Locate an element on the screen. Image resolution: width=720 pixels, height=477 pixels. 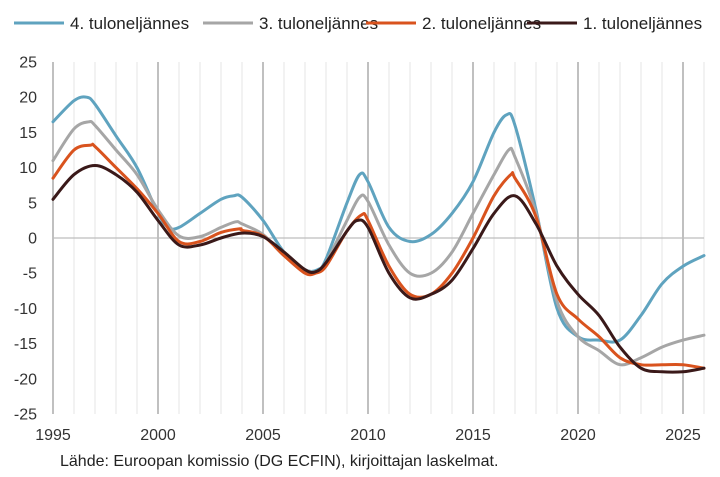
x-tick-label: 2010 is located at coordinates (368, 435).